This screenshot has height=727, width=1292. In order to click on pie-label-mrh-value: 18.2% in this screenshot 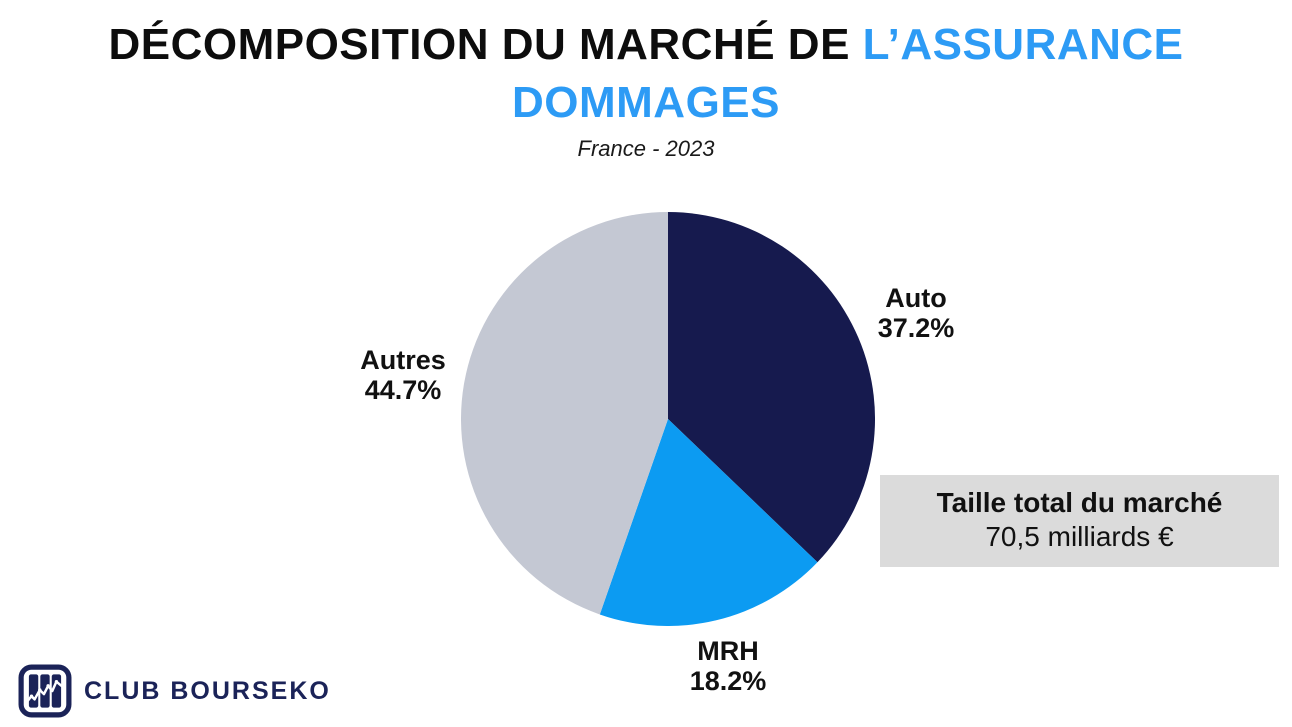, I will do `click(728, 681)`.